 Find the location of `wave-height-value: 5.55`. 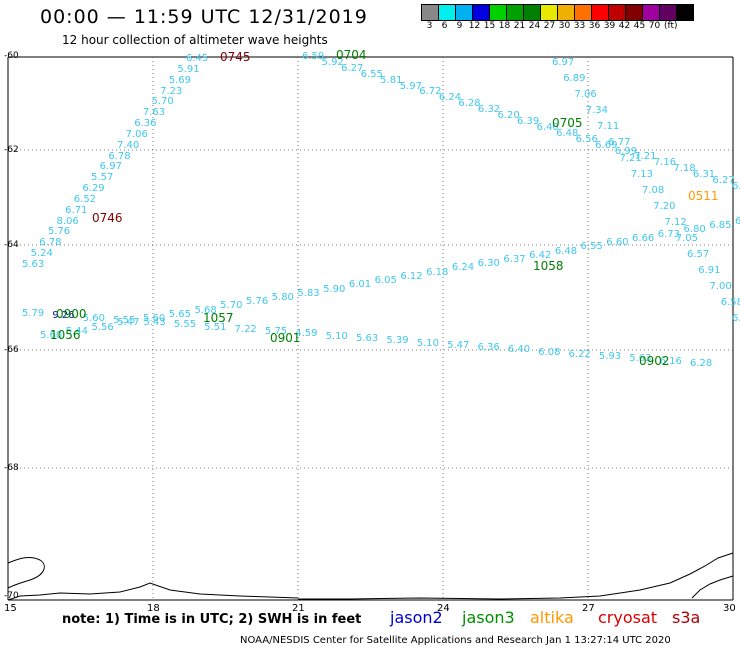

wave-height-value: 5.55 is located at coordinates (185, 325).